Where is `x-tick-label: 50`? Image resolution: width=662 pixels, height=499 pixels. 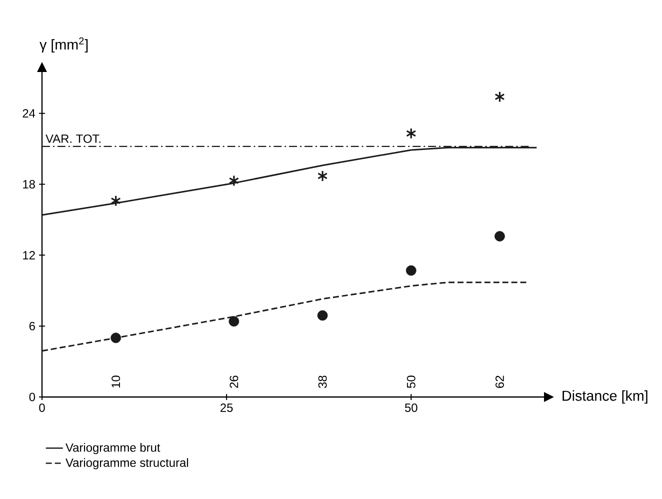
x-tick-label: 50 is located at coordinates (411, 408).